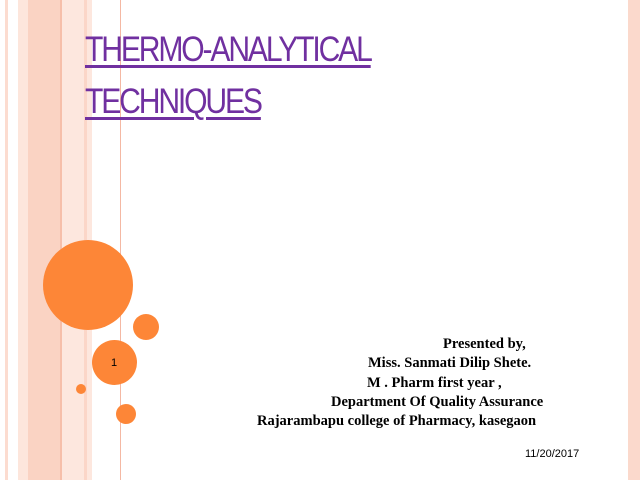  What do you see at coordinates (552, 454) in the screenshot?
I see `slide-date: 11/20/2017` at bounding box center [552, 454].